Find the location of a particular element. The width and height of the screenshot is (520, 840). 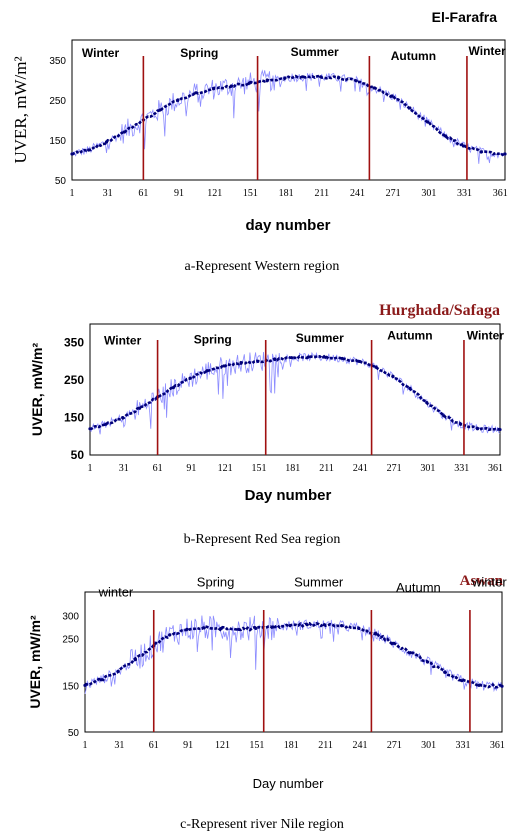

chart-title: Hurghada/Safaga is located at coordinates (439, 310).